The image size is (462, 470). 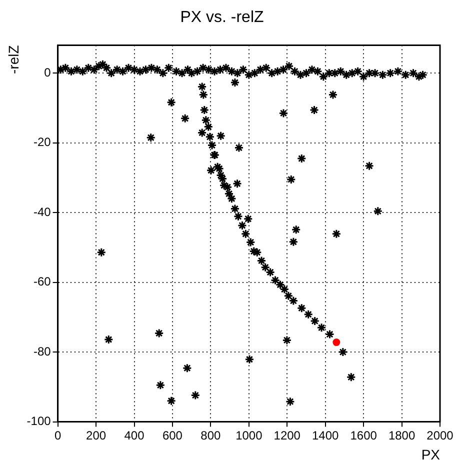 I want to click on y-tick-label: -20, so click(x=42, y=142).